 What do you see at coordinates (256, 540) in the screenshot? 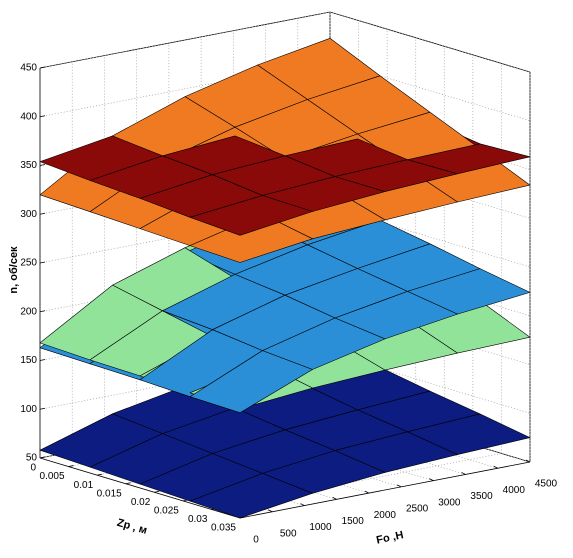
I see `y-tick-label: 0` at bounding box center [256, 540].